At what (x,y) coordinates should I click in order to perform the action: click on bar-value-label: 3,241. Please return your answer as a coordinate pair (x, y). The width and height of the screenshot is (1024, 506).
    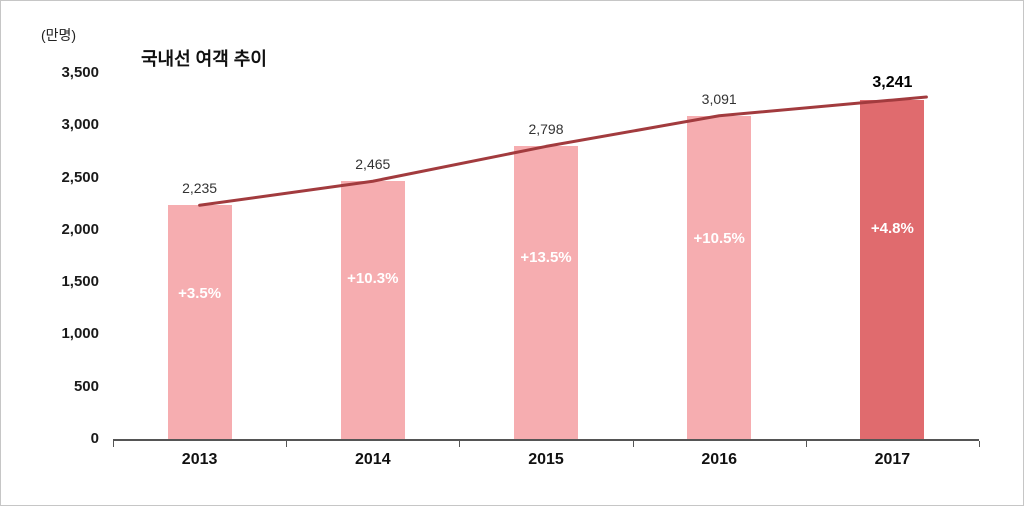
    Looking at the image, I should click on (892, 83).